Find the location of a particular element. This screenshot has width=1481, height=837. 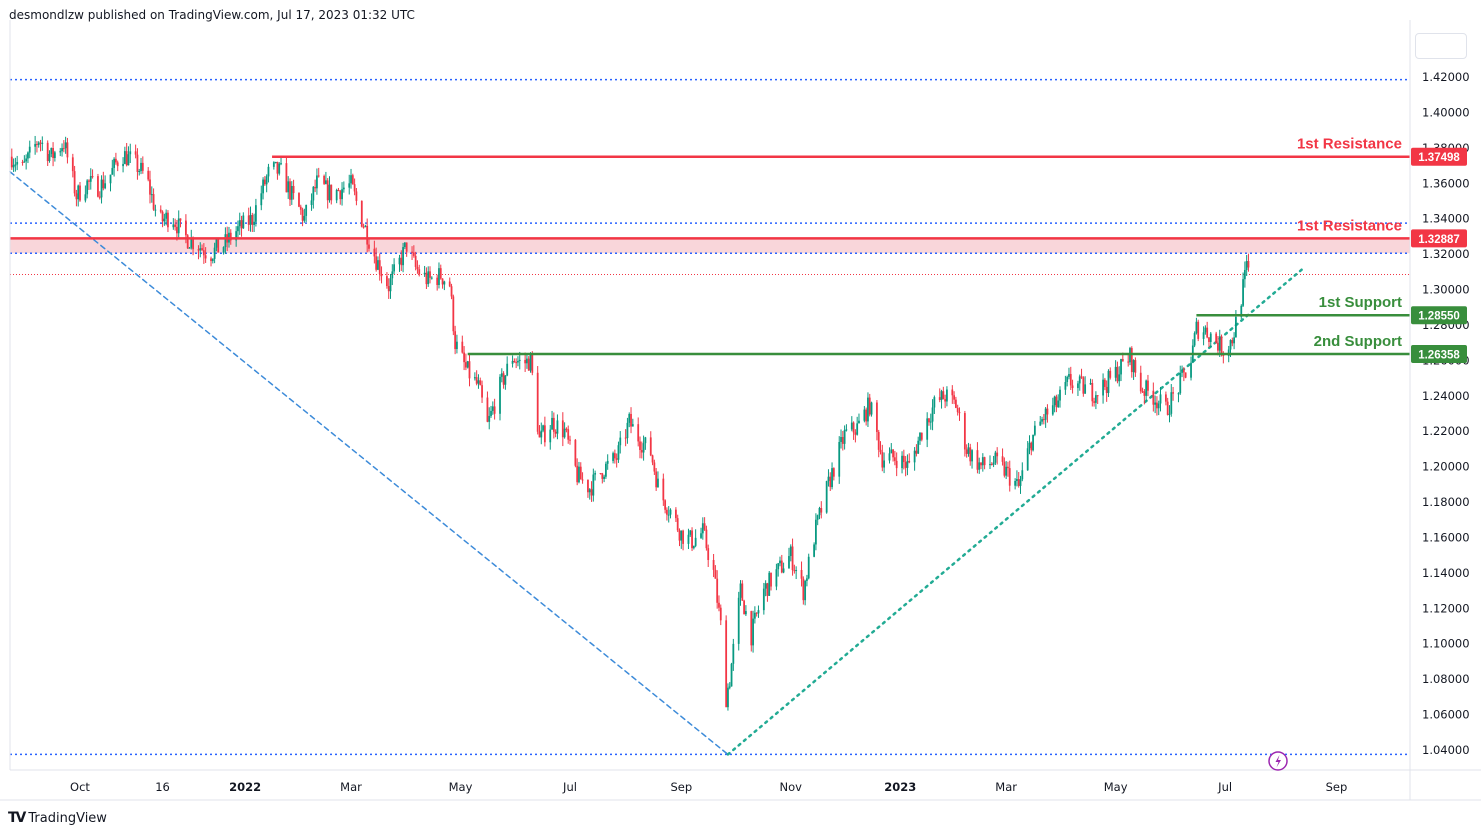

time-axis: Oct 16 2022 Mar May Jul Sep Nov 2023 Mar May Jul Sep is located at coordinates (708, 787).